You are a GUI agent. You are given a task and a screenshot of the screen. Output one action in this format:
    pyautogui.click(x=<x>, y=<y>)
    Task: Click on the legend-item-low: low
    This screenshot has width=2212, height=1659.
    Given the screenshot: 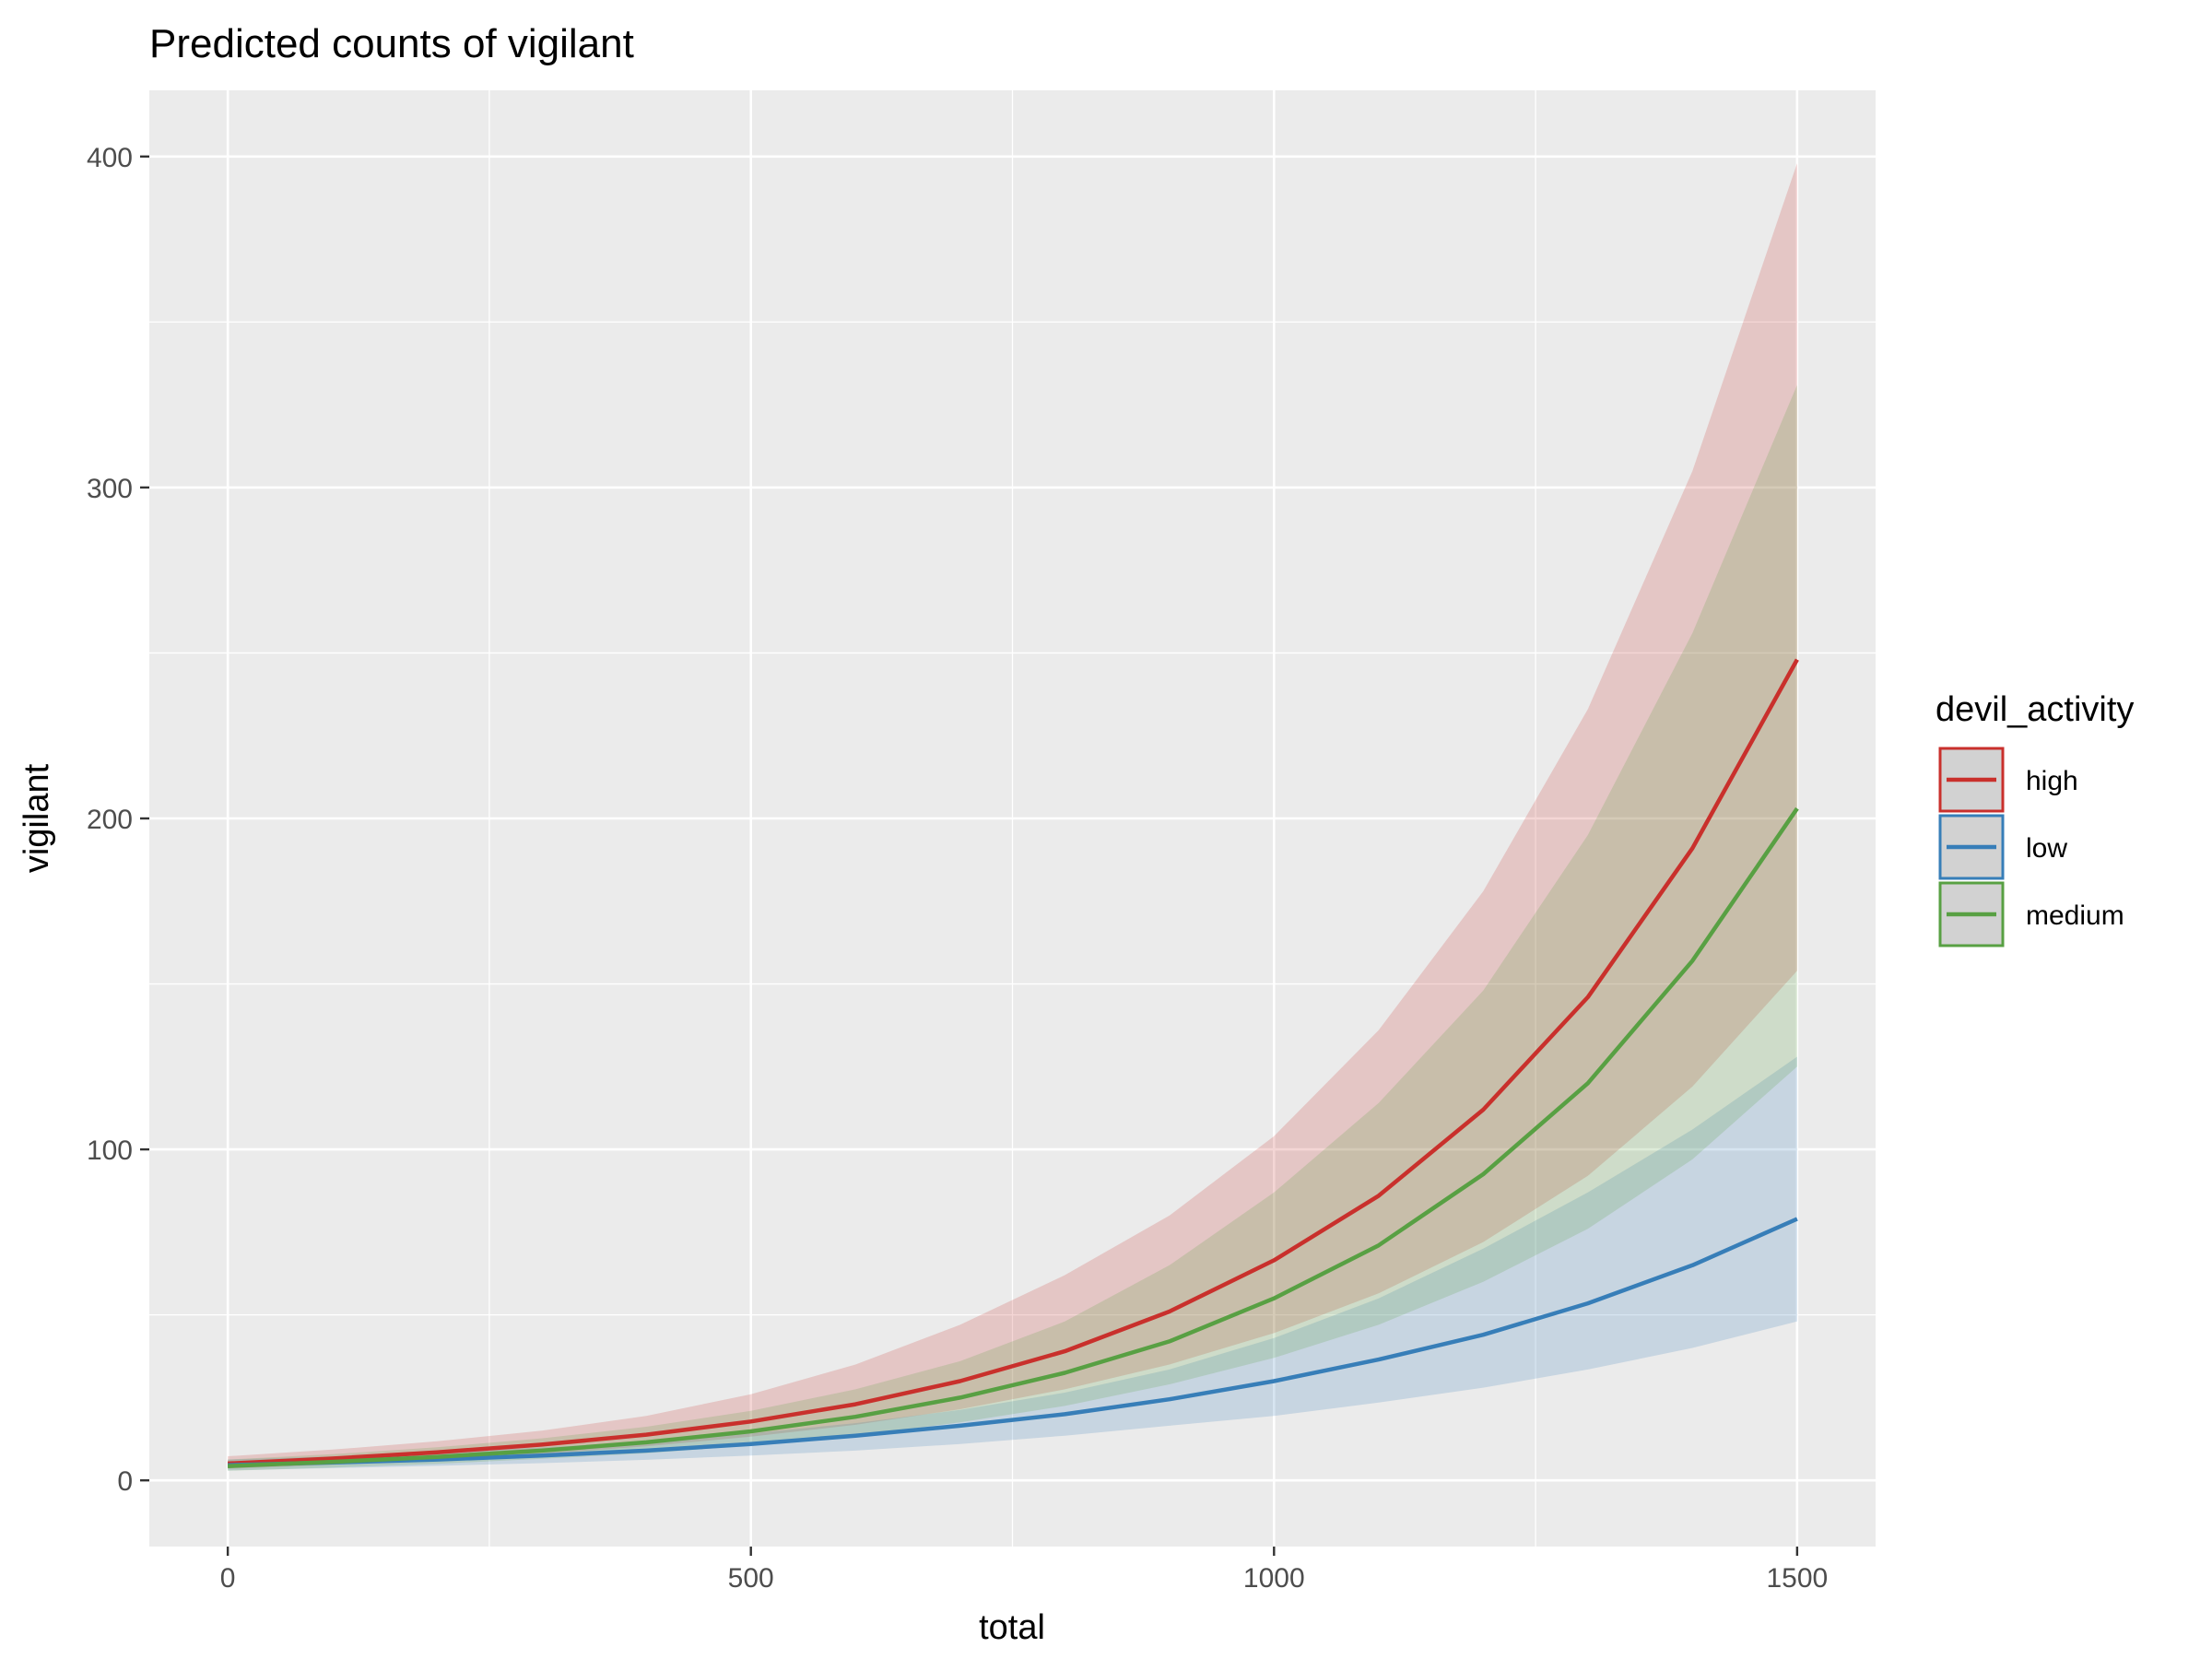 What is the action you would take?
    pyautogui.click(x=2002, y=847)
    